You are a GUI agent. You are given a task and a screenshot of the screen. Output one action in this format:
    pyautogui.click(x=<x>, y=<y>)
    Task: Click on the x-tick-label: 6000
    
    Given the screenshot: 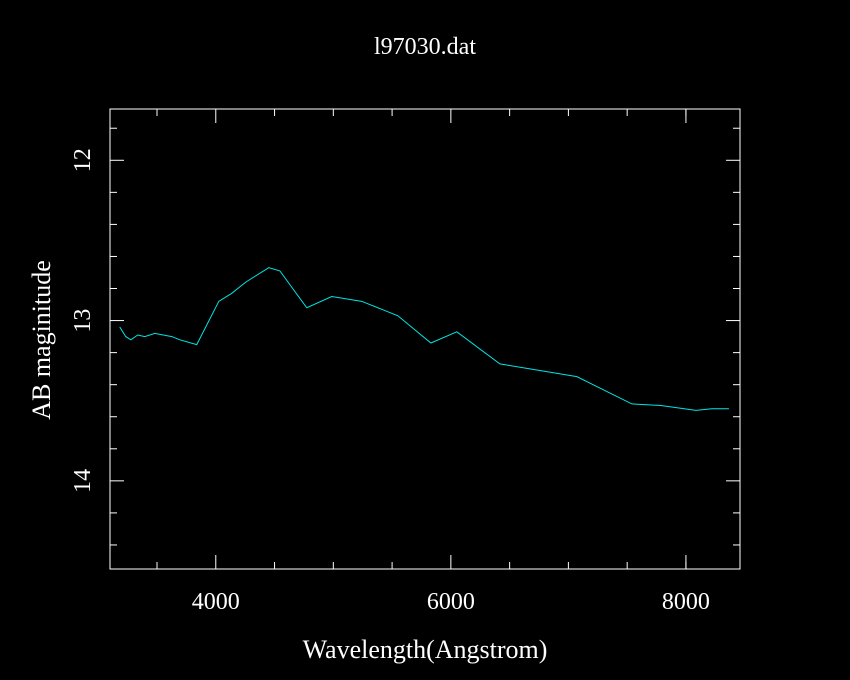 What is the action you would take?
    pyautogui.click(x=451, y=602)
    